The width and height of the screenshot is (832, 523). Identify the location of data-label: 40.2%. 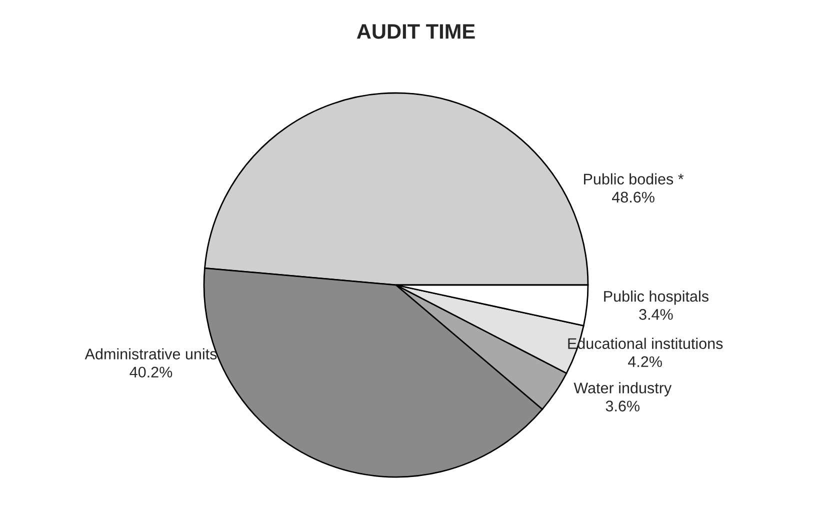
(151, 372).